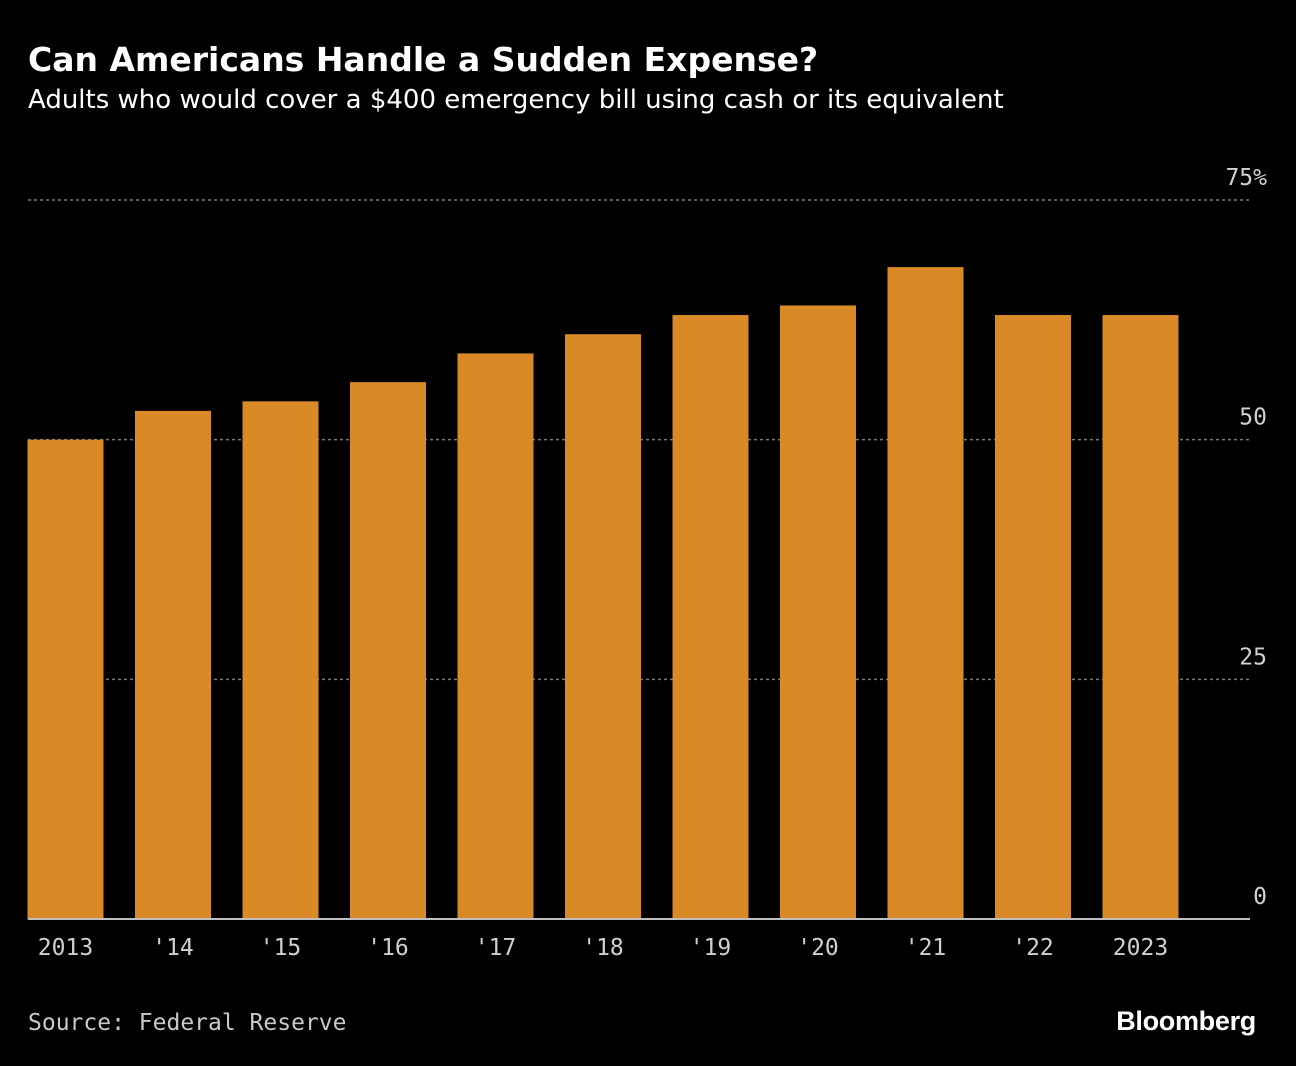 The width and height of the screenshot is (1296, 1066). I want to click on x-tick-label: '14, so click(173, 948).